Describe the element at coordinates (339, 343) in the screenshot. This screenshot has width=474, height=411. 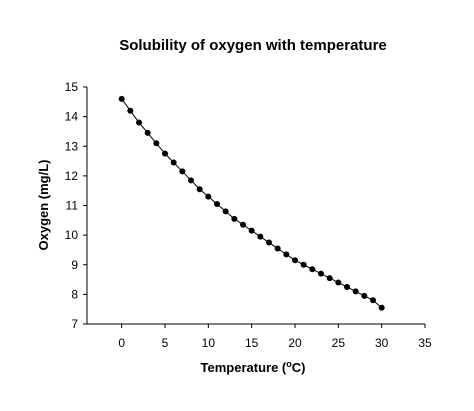
I see `x-tick-label: 25` at that location.